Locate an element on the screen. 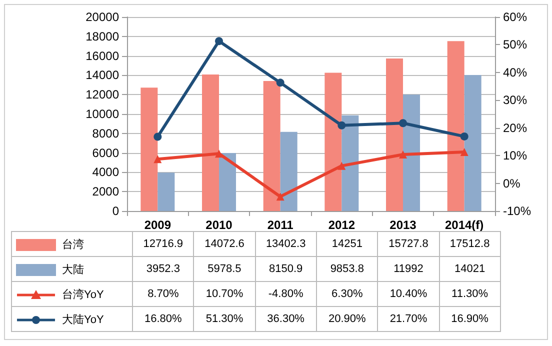 The height and width of the screenshot is (346, 552). data-label: 21.70% is located at coordinates (409, 319).